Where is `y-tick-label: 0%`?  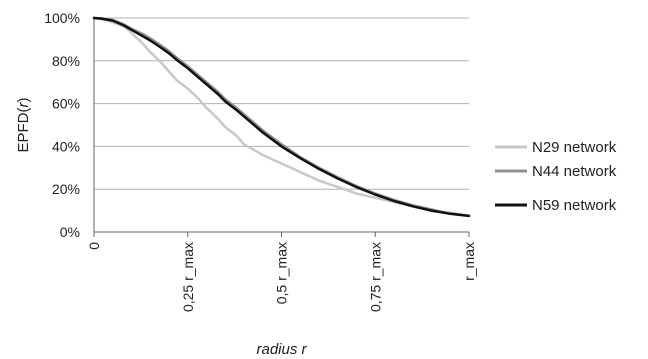
y-tick-label: 0% is located at coordinates (70, 232).